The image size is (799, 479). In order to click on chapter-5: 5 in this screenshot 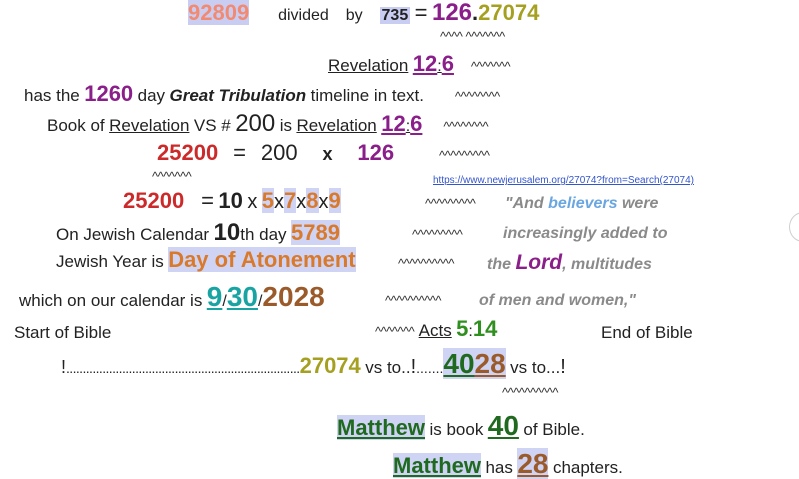, I will do `click(462, 328)`.